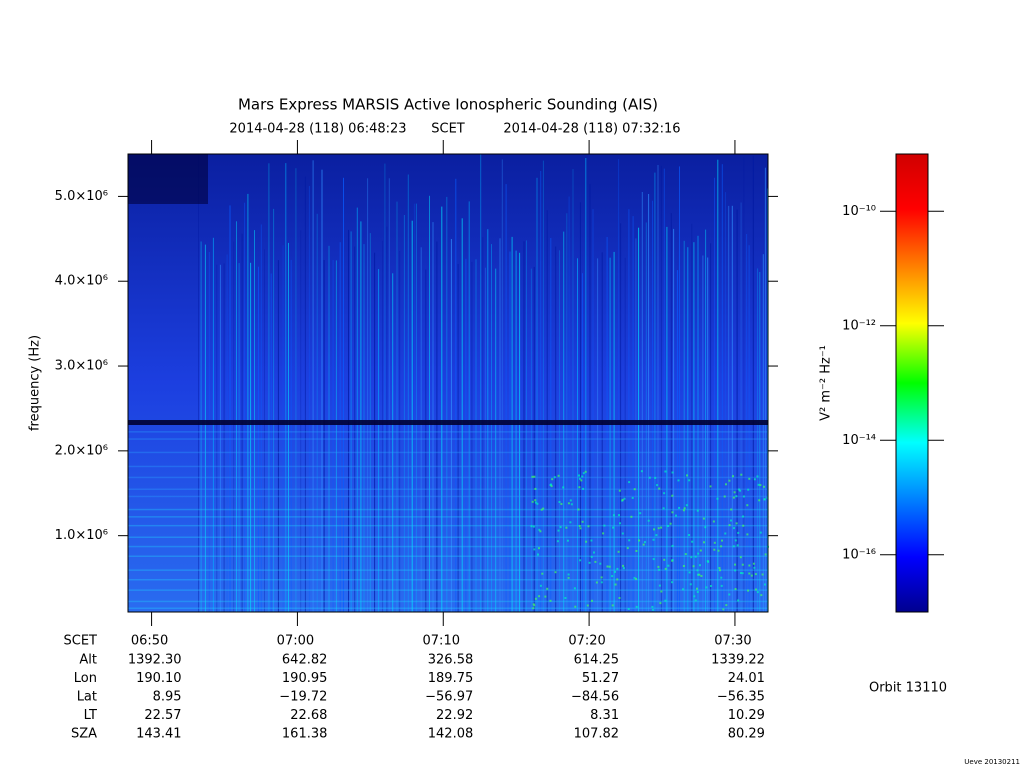 The height and width of the screenshot is (768, 1024). Describe the element at coordinates (738, 660) in the screenshot. I see `ephemeris-value: 1339.22` at that location.